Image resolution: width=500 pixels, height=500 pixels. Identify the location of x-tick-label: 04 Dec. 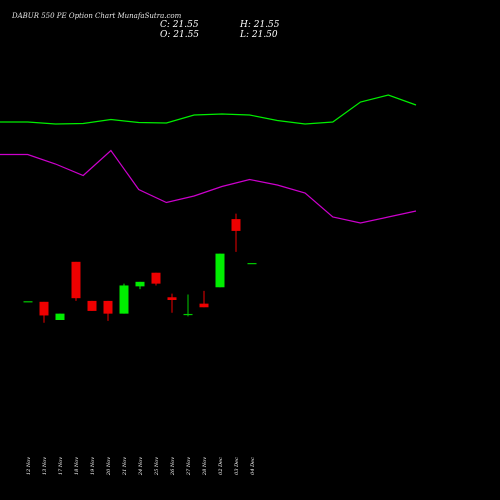
(253, 466).